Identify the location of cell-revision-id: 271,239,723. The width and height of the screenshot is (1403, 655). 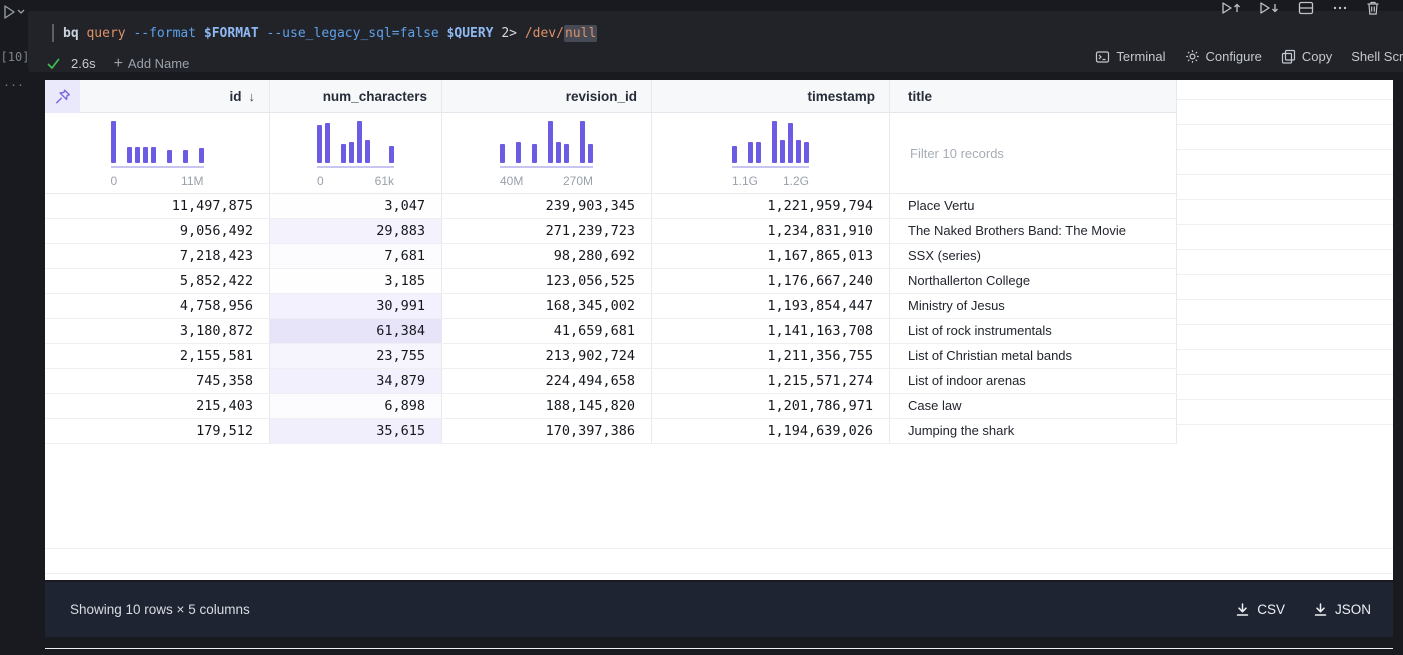
(547, 231).